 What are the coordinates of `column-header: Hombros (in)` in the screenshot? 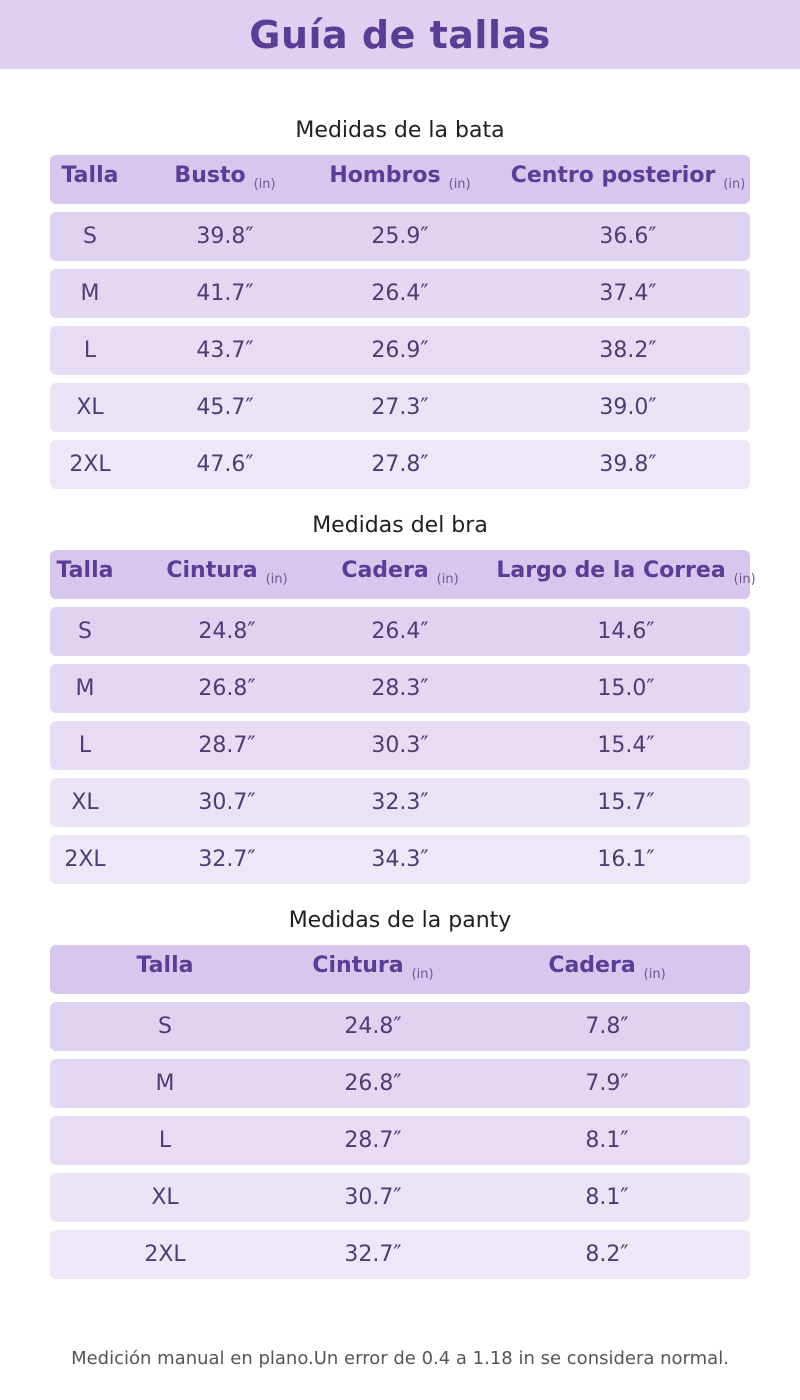 It's located at (400, 179).